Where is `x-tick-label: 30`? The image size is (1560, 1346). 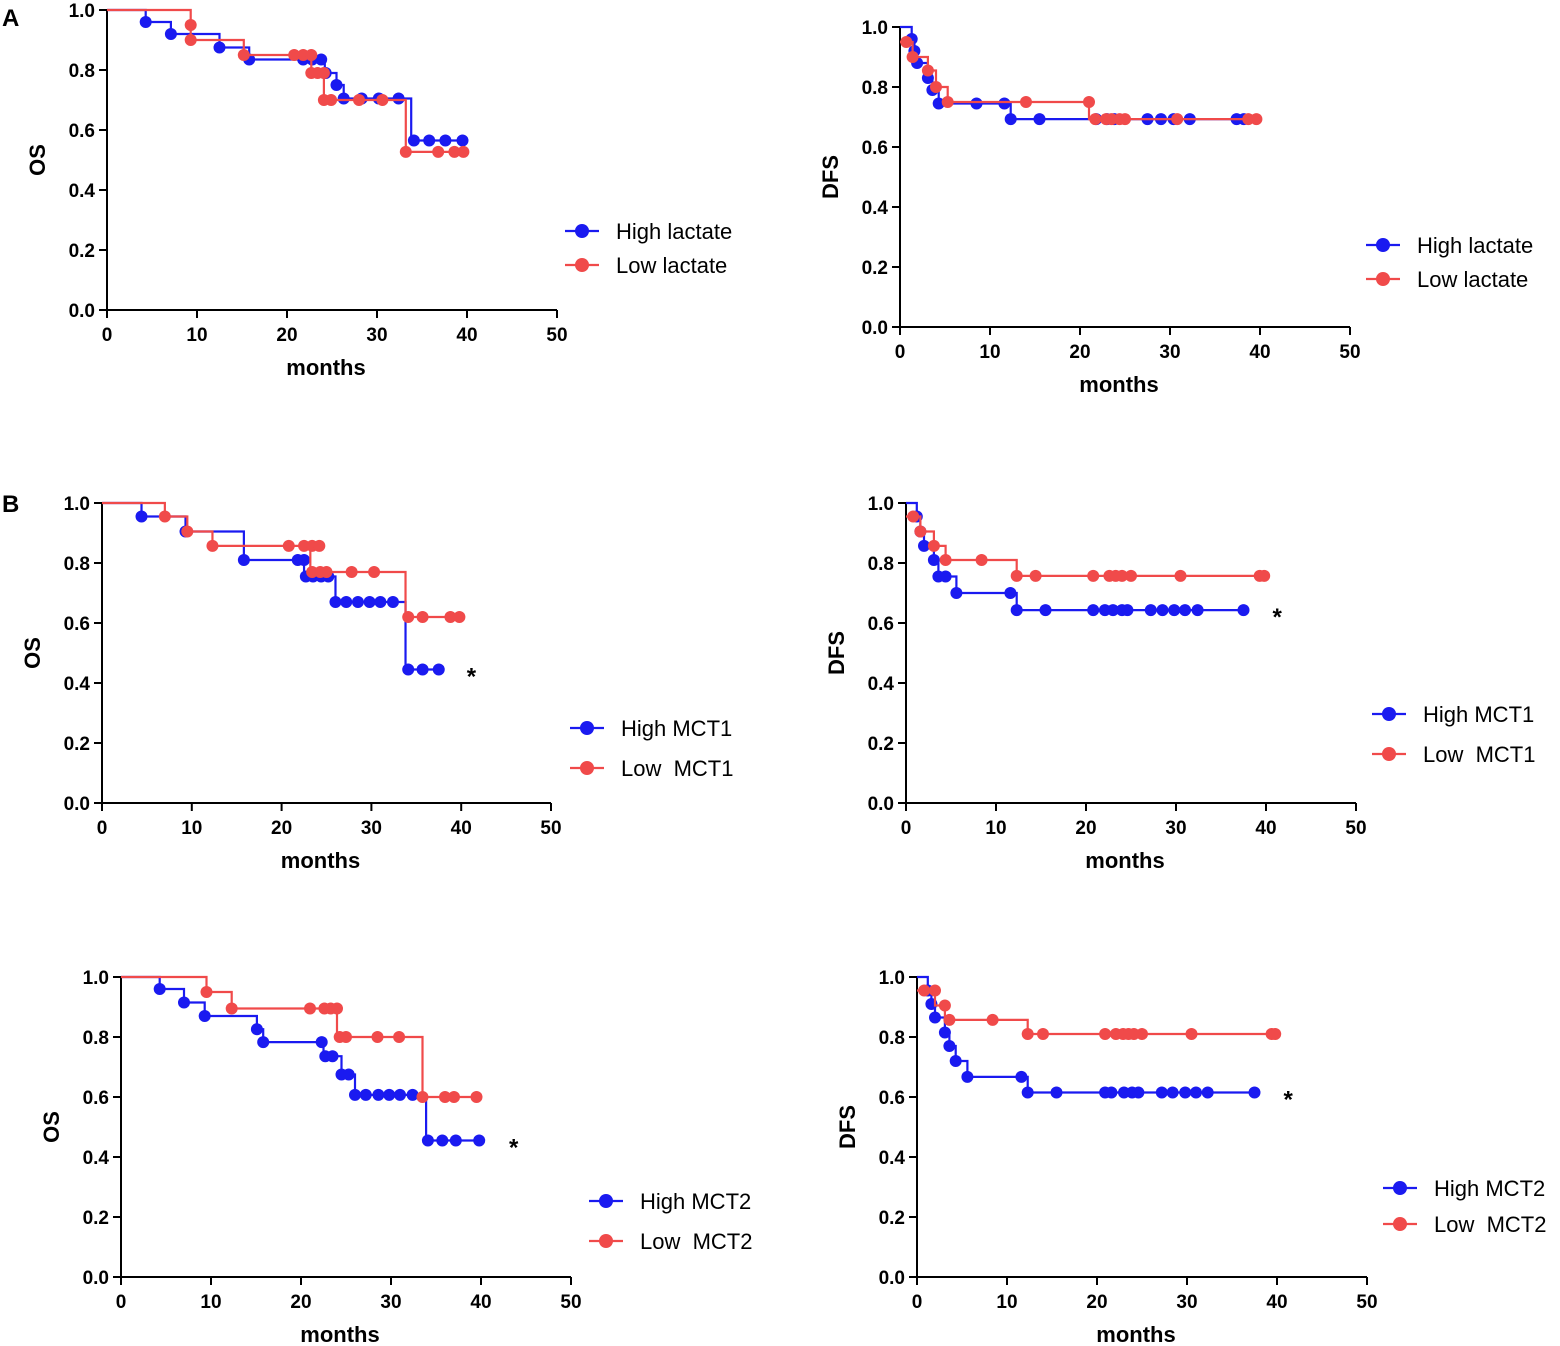 x-tick-label: 30 is located at coordinates (1169, 352).